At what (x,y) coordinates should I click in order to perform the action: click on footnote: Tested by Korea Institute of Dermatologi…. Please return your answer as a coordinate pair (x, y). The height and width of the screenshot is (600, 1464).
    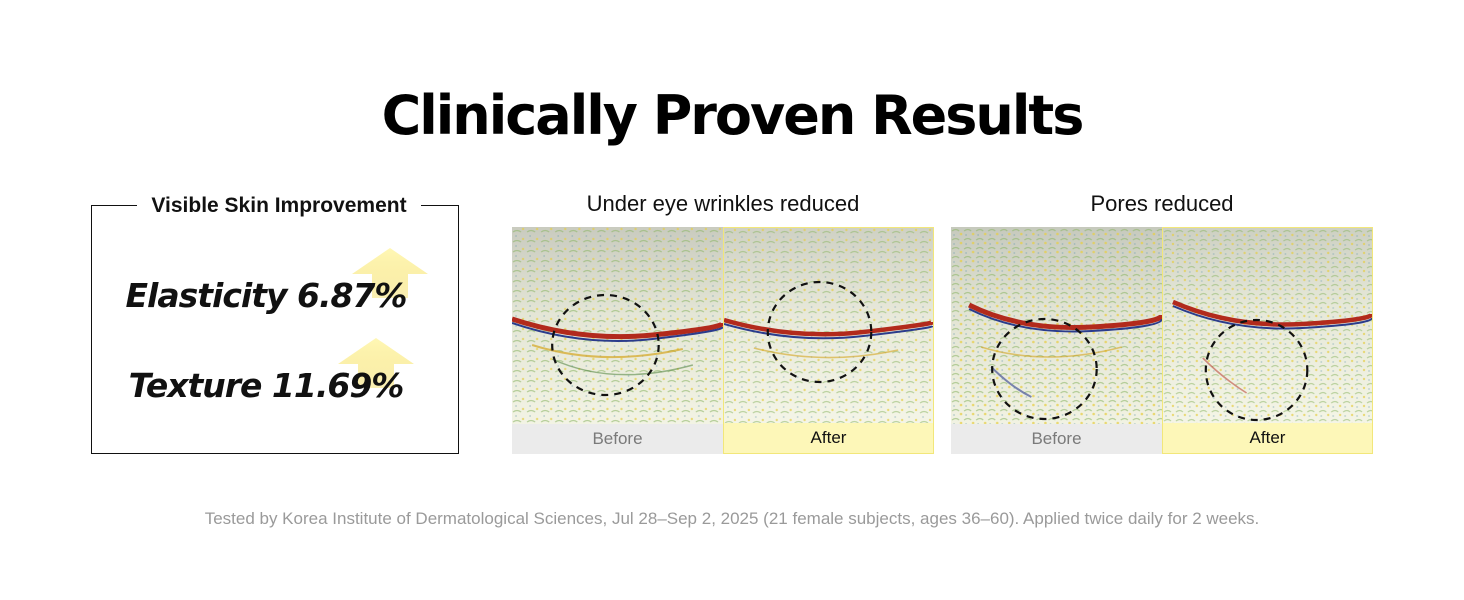
    Looking at the image, I should click on (732, 518).